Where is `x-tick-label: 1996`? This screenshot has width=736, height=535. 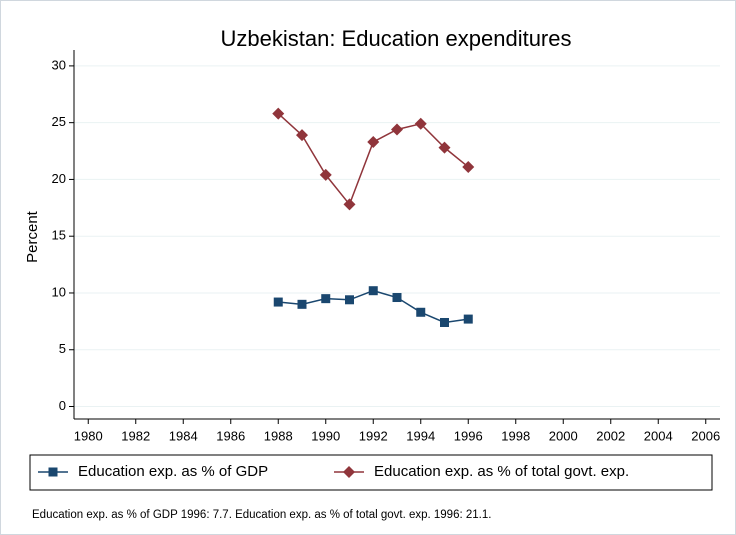 x-tick-label: 1996 is located at coordinates (468, 435).